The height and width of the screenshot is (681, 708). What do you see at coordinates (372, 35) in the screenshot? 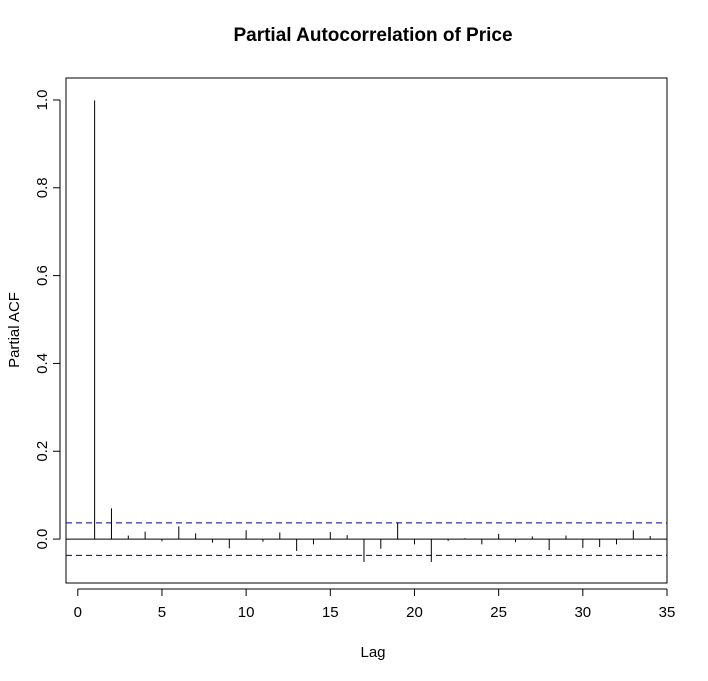
I see `chart-title: Partial Autocorrelation of Price` at bounding box center [372, 35].